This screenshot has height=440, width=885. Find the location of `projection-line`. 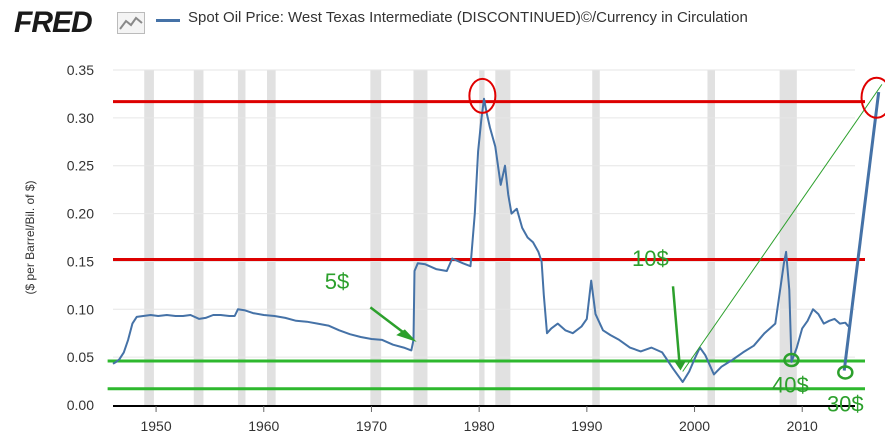

projection-line is located at coordinates (861, 231).